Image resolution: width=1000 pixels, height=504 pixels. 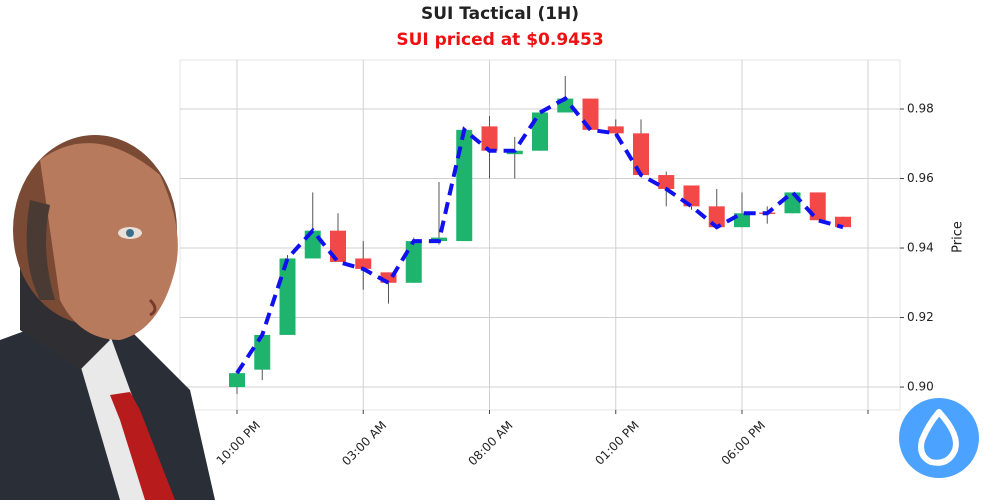 What do you see at coordinates (920, 178) in the screenshot?
I see `y-tick-label: 0.96` at bounding box center [920, 178].